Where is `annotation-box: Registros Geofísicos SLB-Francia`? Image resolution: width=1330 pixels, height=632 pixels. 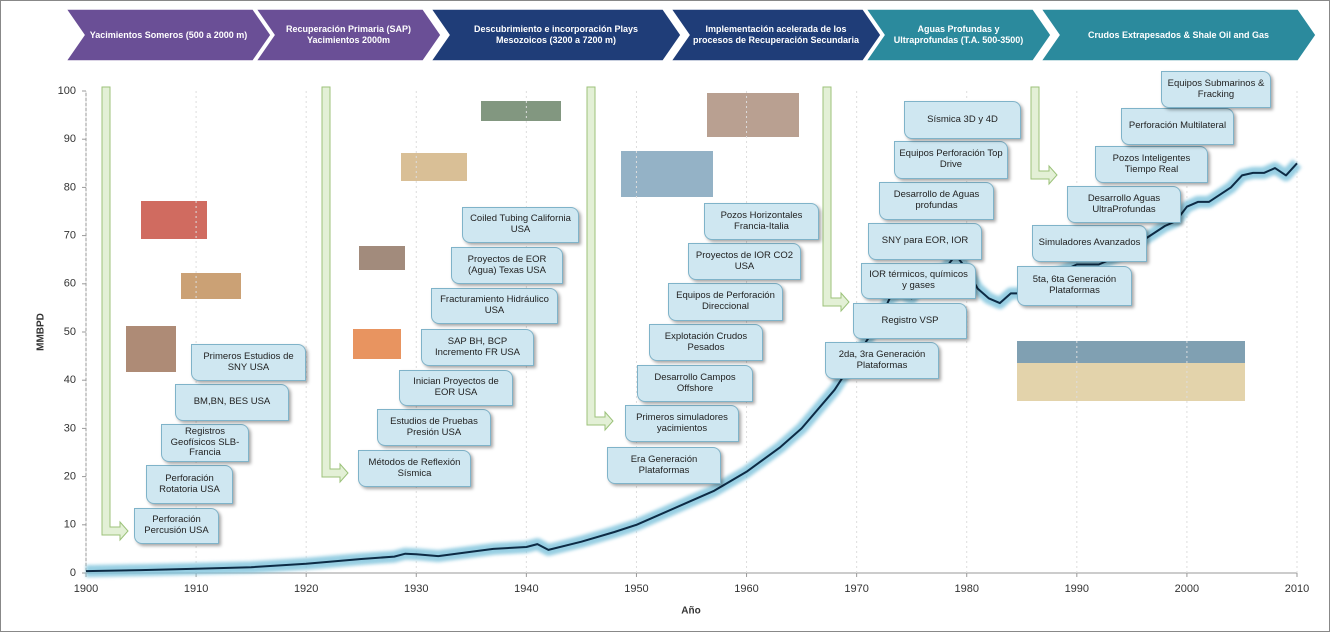 annotation-box: Registros Geofísicos SLB-Francia is located at coordinates (205, 443).